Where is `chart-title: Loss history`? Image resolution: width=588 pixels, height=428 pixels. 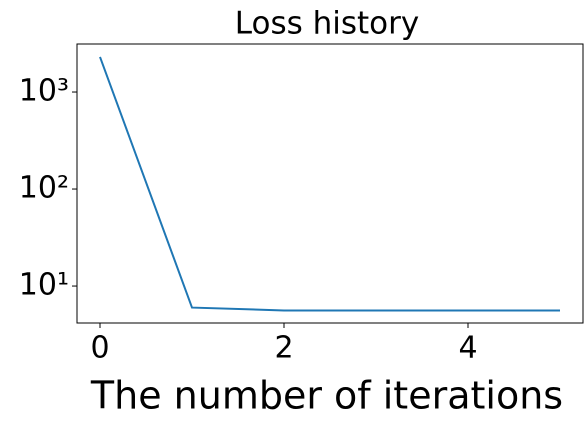
chart-title: Loss history is located at coordinates (327, 24).